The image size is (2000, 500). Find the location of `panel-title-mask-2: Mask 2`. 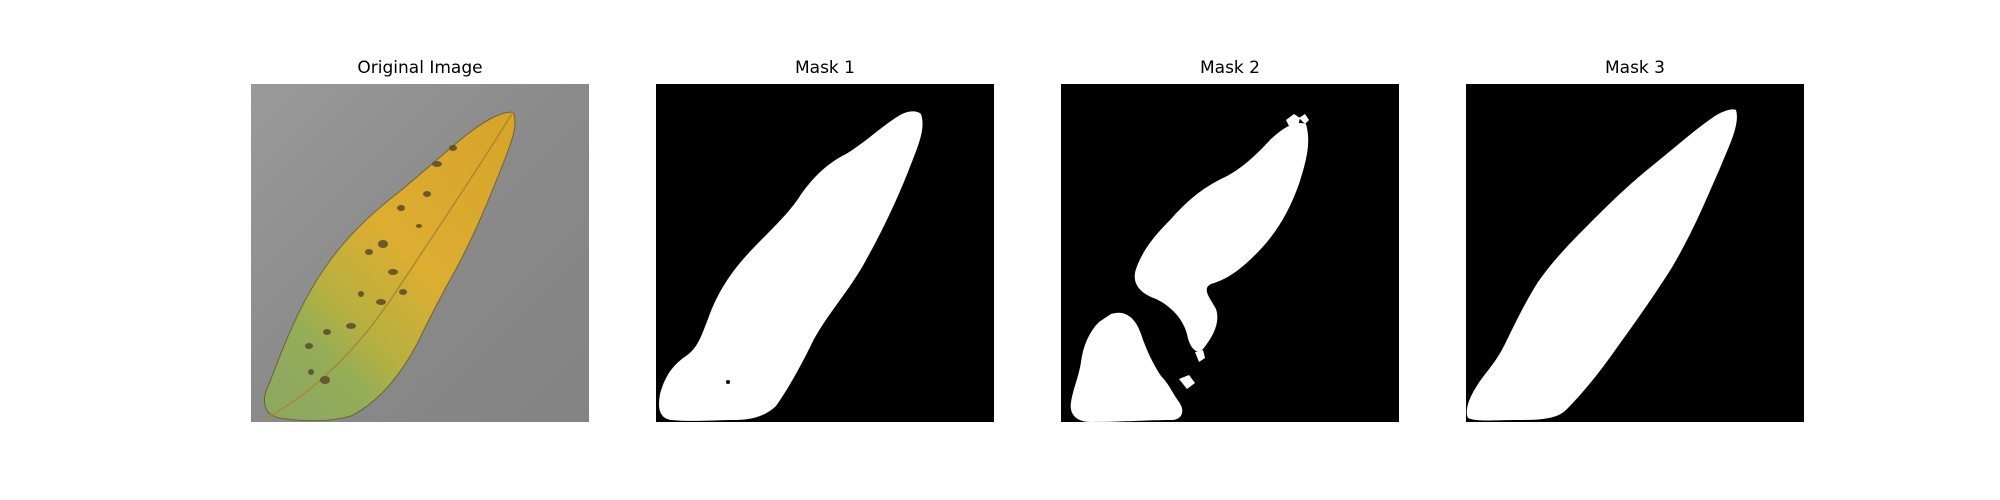

panel-title-mask-2: Mask 2 is located at coordinates (1229, 68).